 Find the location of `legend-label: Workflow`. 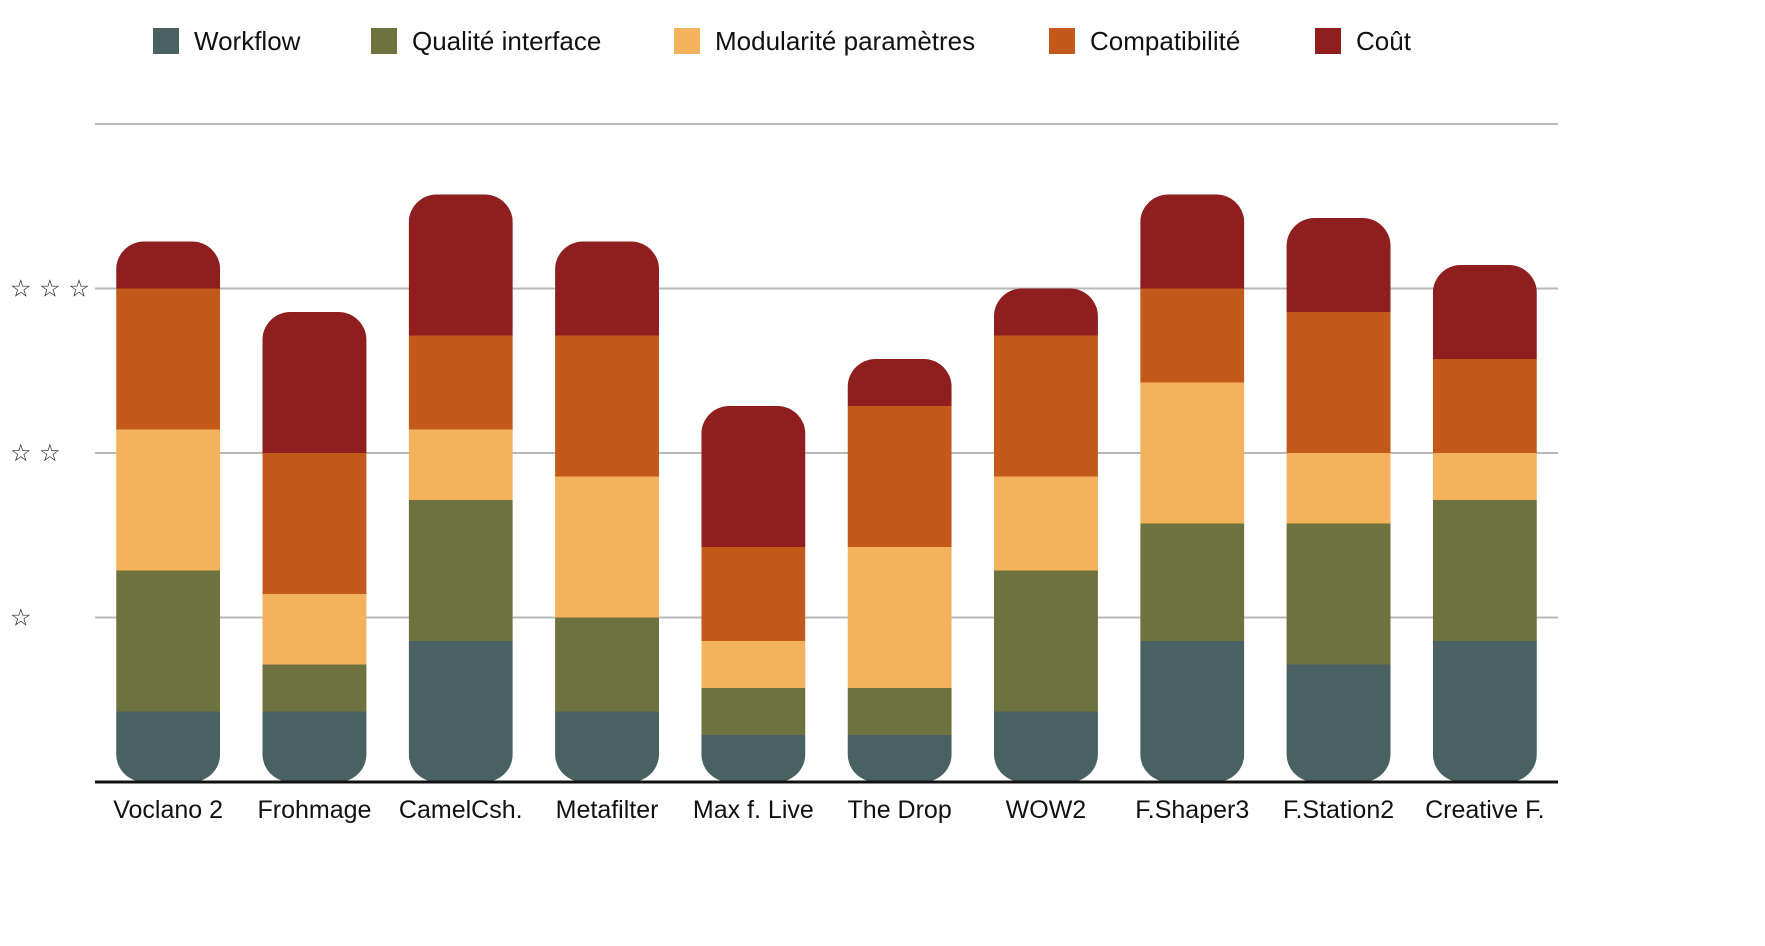

legend-label: Workflow is located at coordinates (247, 41).